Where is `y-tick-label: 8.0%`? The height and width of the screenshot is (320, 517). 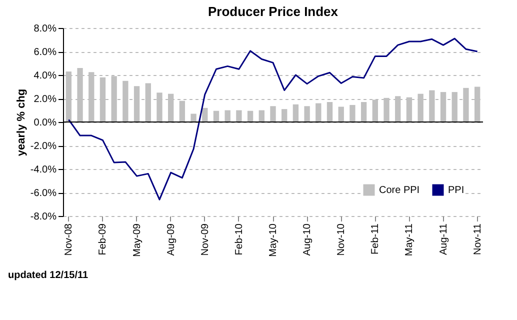 y-tick-label: 8.0% is located at coordinates (45, 29).